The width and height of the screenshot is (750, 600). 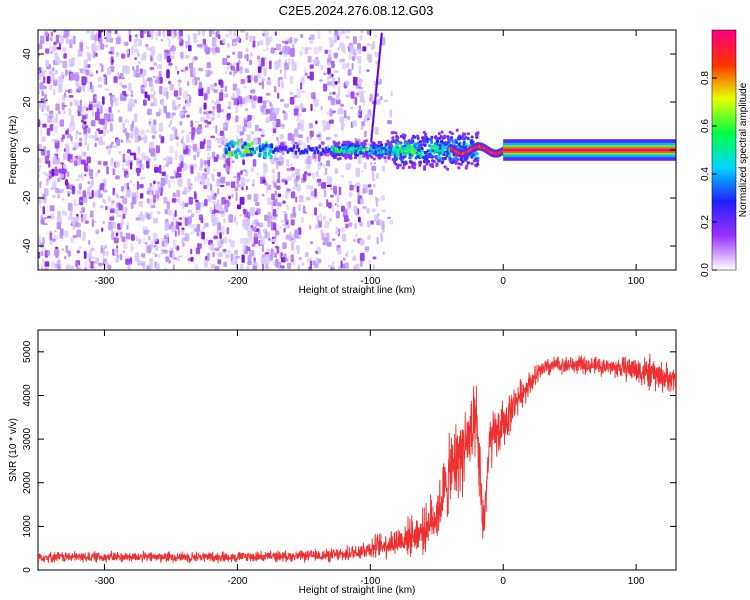 I want to click on spectrogram-xtick-label: -100, so click(x=370, y=281).